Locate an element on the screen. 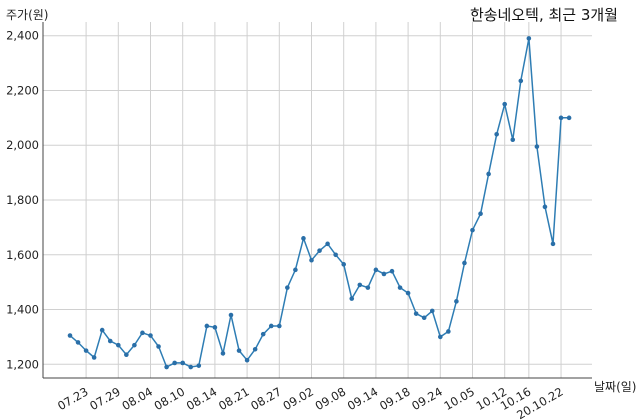  y-tick-label: 1,400 is located at coordinates (22, 310).